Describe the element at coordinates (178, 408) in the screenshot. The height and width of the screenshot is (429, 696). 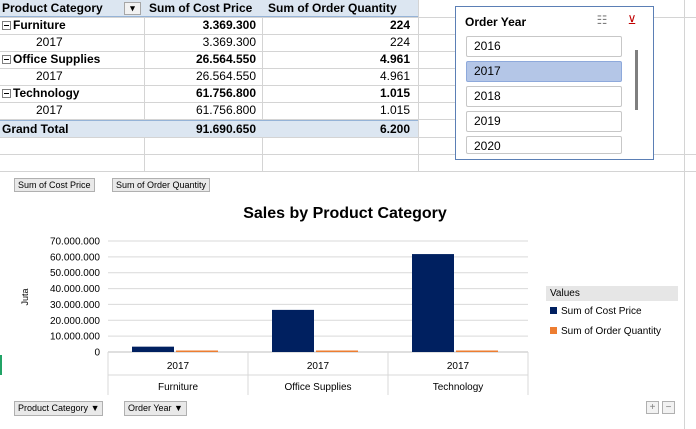
I see `filter-icon: ▼` at that location.